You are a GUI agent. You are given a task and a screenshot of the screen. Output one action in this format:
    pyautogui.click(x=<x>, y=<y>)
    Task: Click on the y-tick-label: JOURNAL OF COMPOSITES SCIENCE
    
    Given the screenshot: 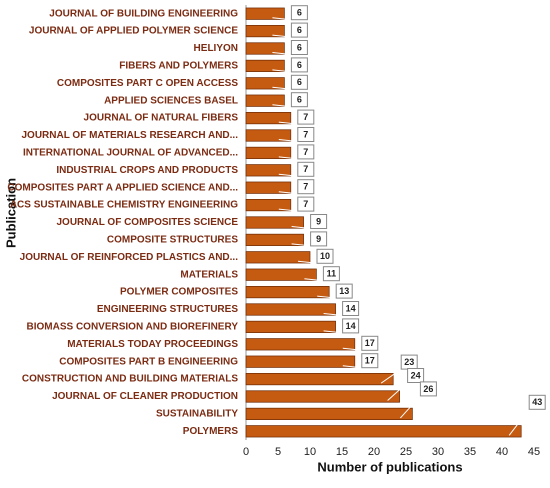 What is the action you would take?
    pyautogui.click(x=147, y=222)
    